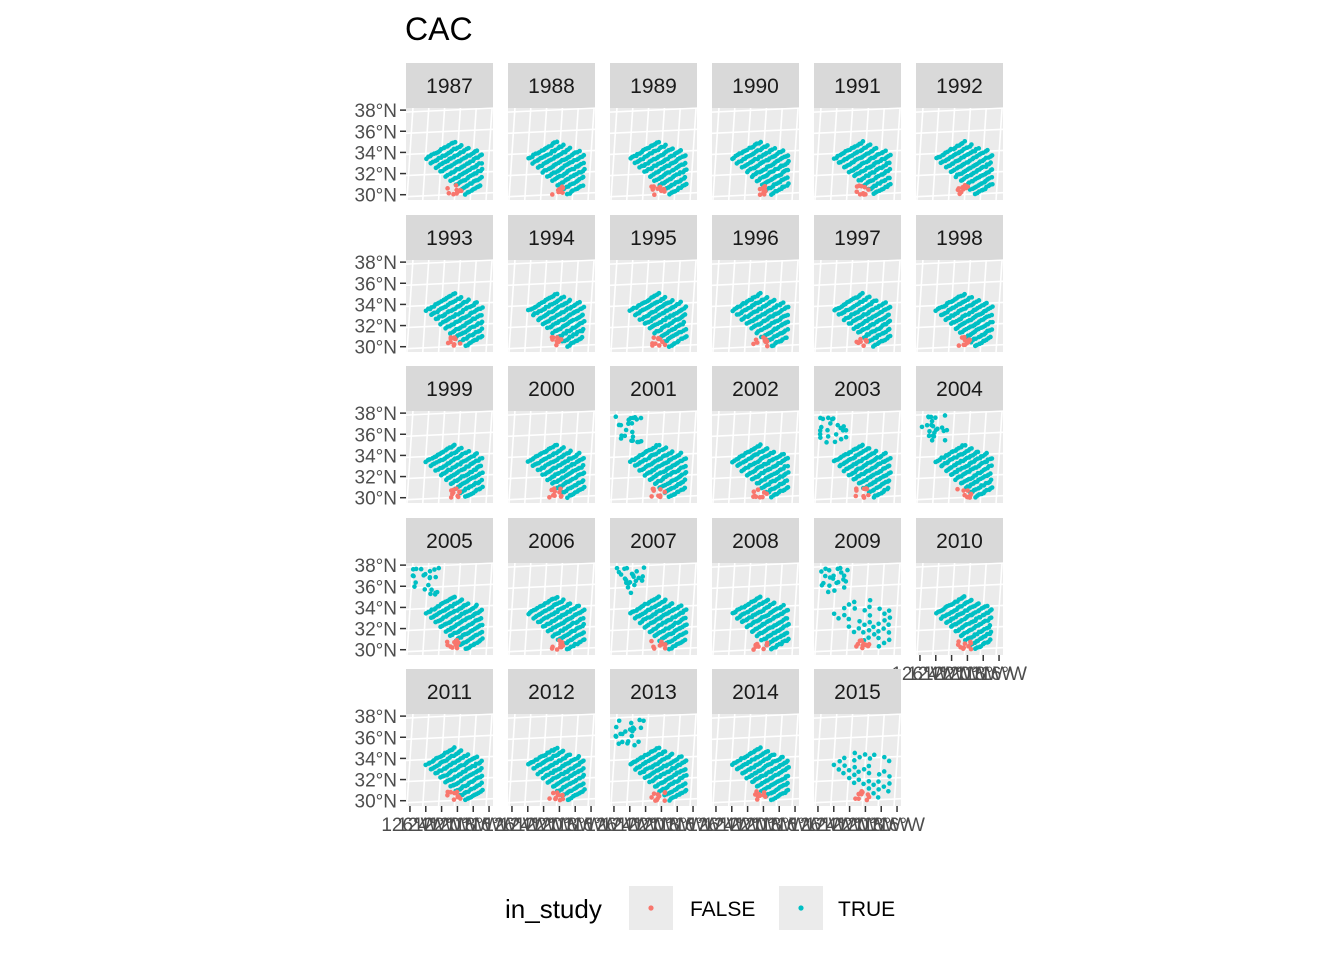 Image resolution: width=1344 pixels, height=960 pixels. What do you see at coordinates (755, 86) in the screenshot?
I see `facet-strip-label: 1990` at bounding box center [755, 86].